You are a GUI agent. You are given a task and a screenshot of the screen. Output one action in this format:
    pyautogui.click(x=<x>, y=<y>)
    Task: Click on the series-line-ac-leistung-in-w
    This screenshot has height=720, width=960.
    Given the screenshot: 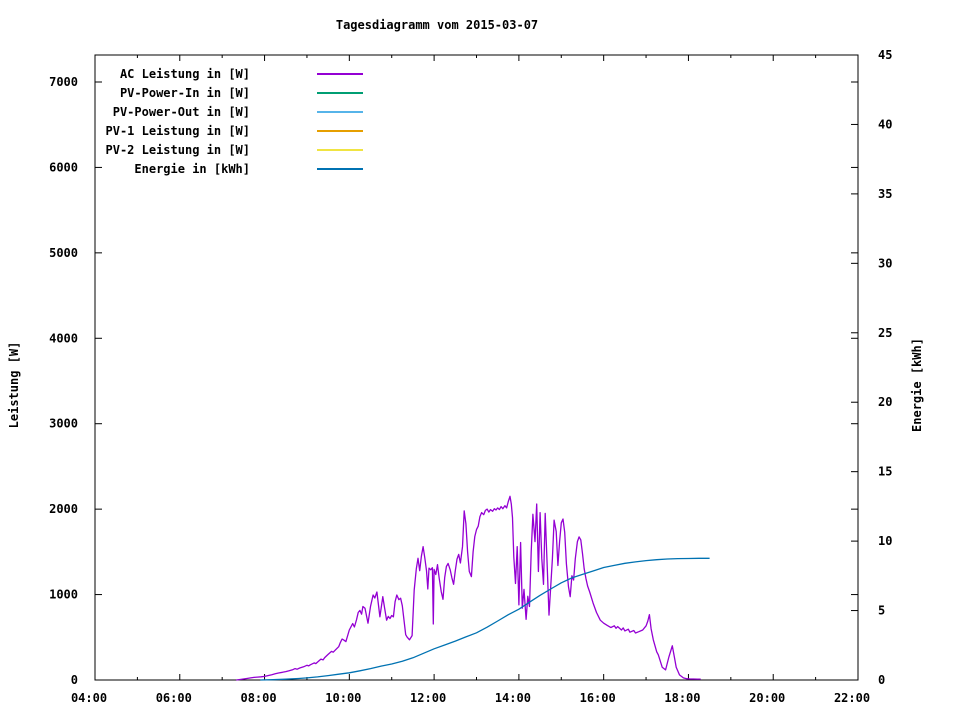 What is the action you would take?
    pyautogui.click(x=468, y=588)
    